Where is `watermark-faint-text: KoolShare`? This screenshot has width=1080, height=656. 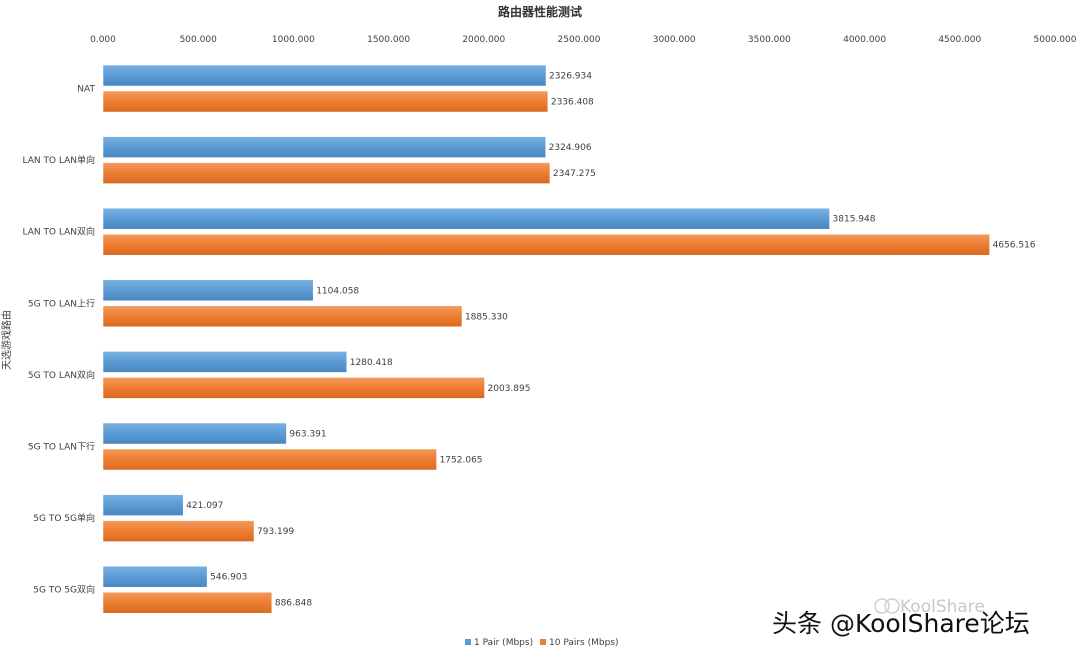 watermark-faint-text: KoolShare is located at coordinates (942, 607).